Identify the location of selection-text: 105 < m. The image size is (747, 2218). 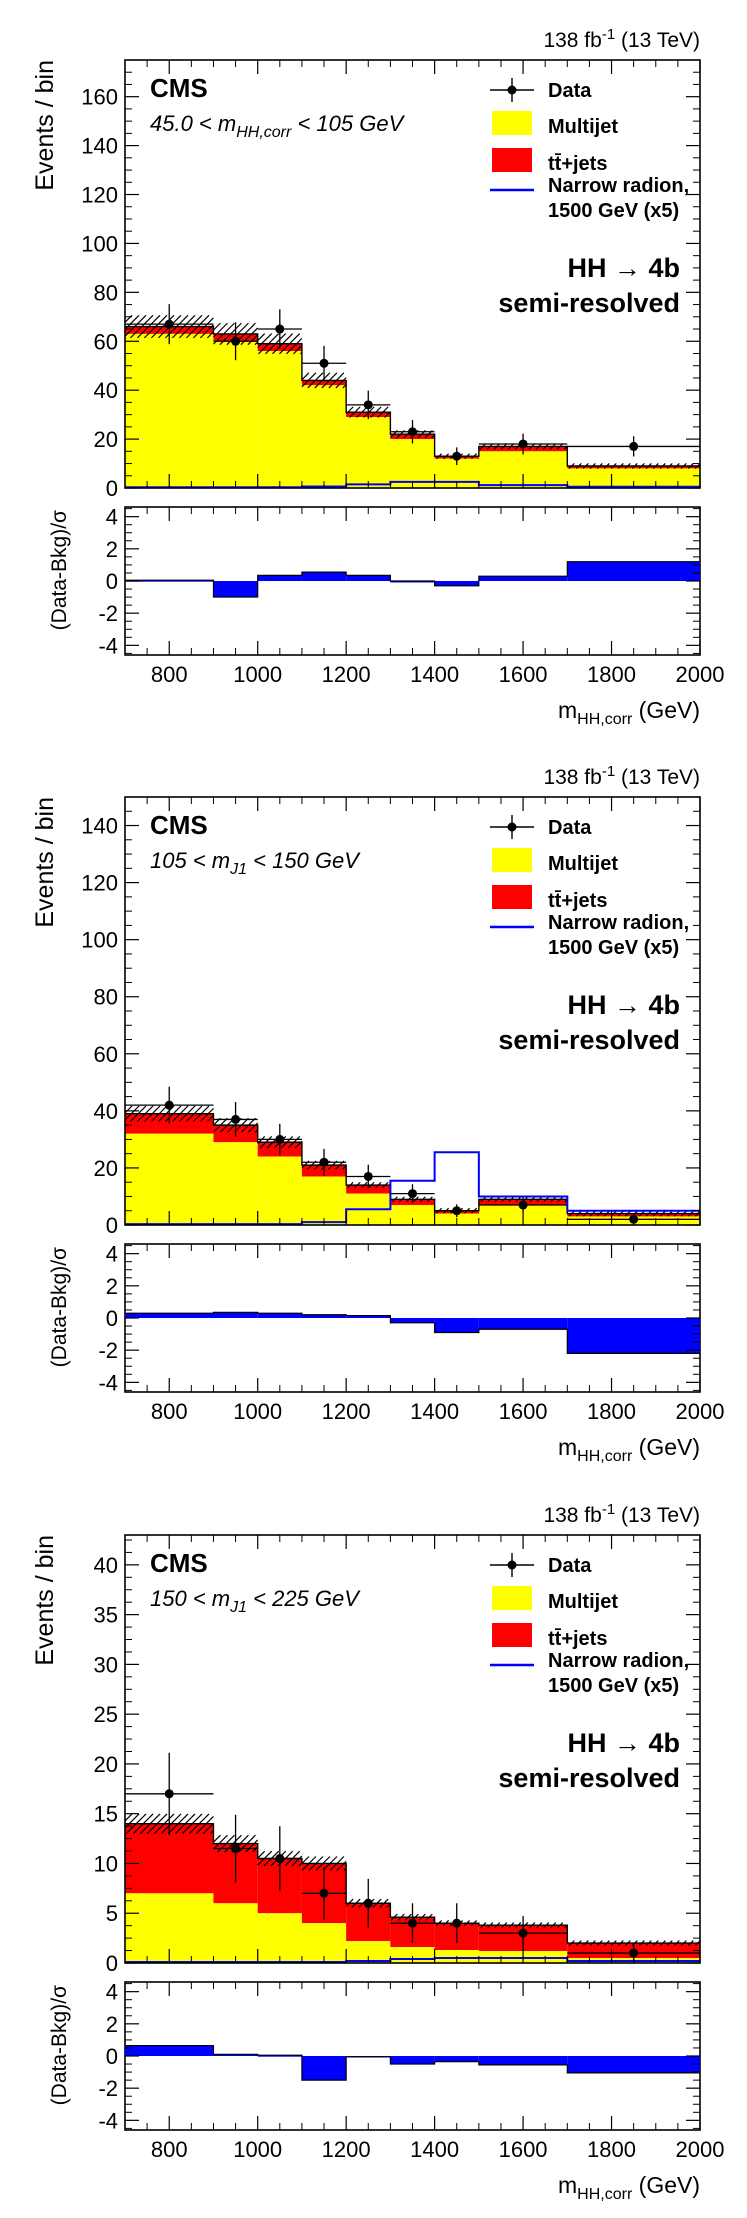
(190, 860).